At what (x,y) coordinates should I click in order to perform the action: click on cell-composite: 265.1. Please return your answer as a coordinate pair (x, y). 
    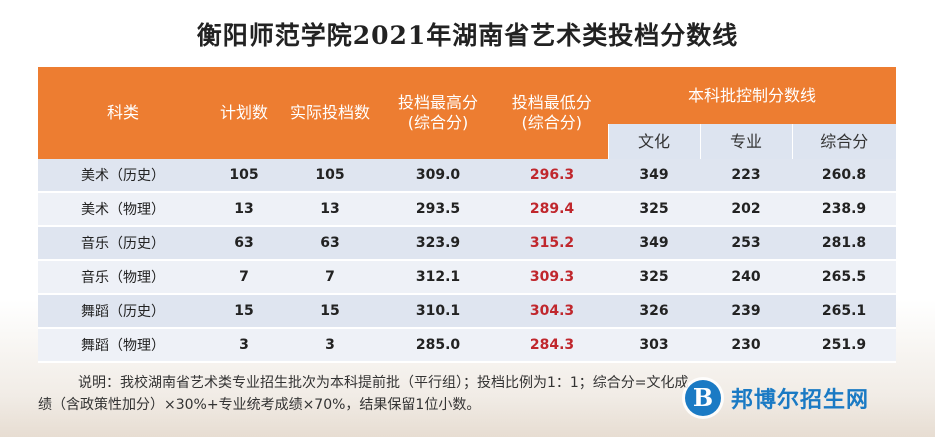
    Looking at the image, I should click on (844, 311).